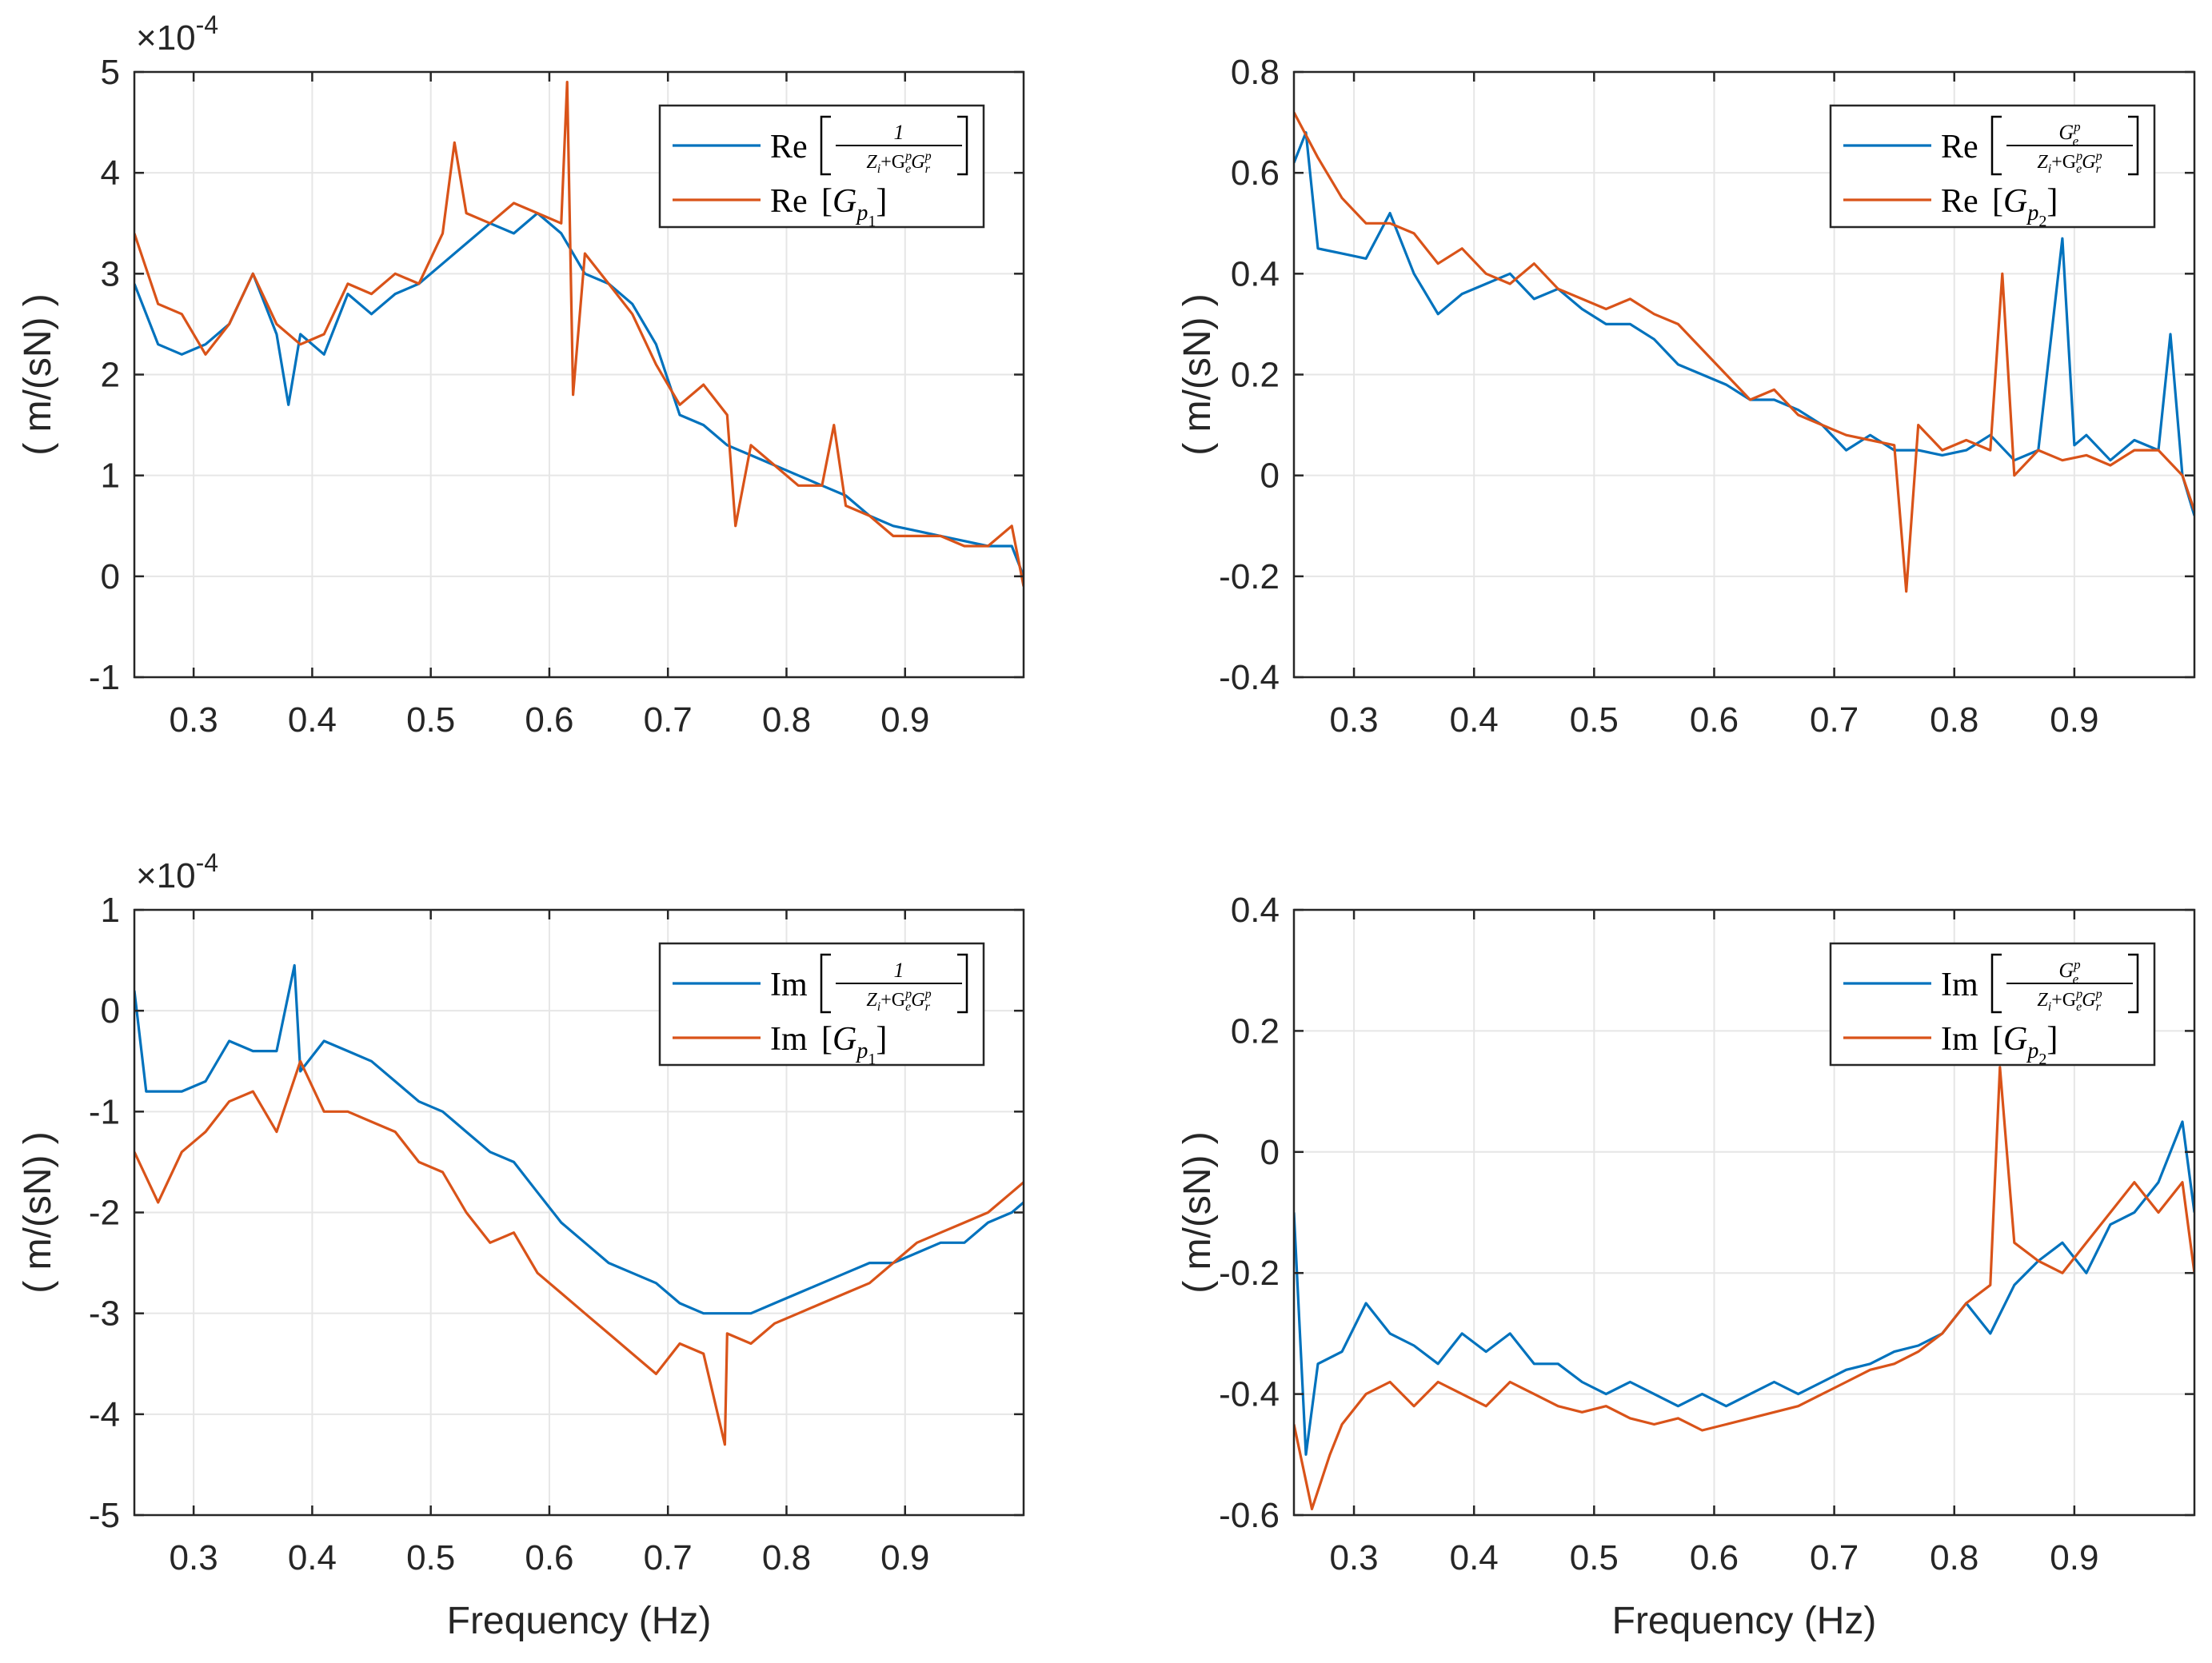 Image resolution: width=2212 pixels, height=1663 pixels. I want to click on y-tick-label: 3, so click(110, 274).